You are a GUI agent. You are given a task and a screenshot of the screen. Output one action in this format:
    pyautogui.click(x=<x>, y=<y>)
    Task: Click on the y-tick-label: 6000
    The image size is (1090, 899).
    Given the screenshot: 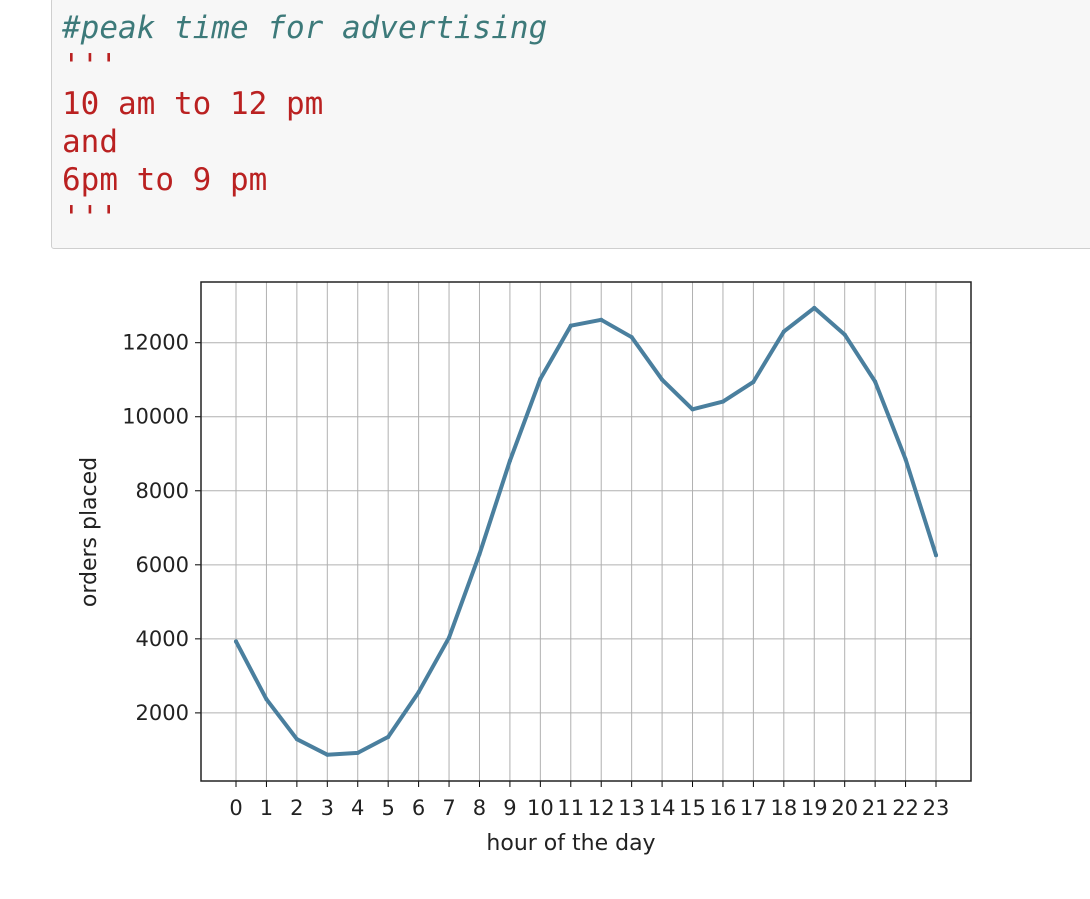 What is the action you would take?
    pyautogui.click(x=162, y=565)
    